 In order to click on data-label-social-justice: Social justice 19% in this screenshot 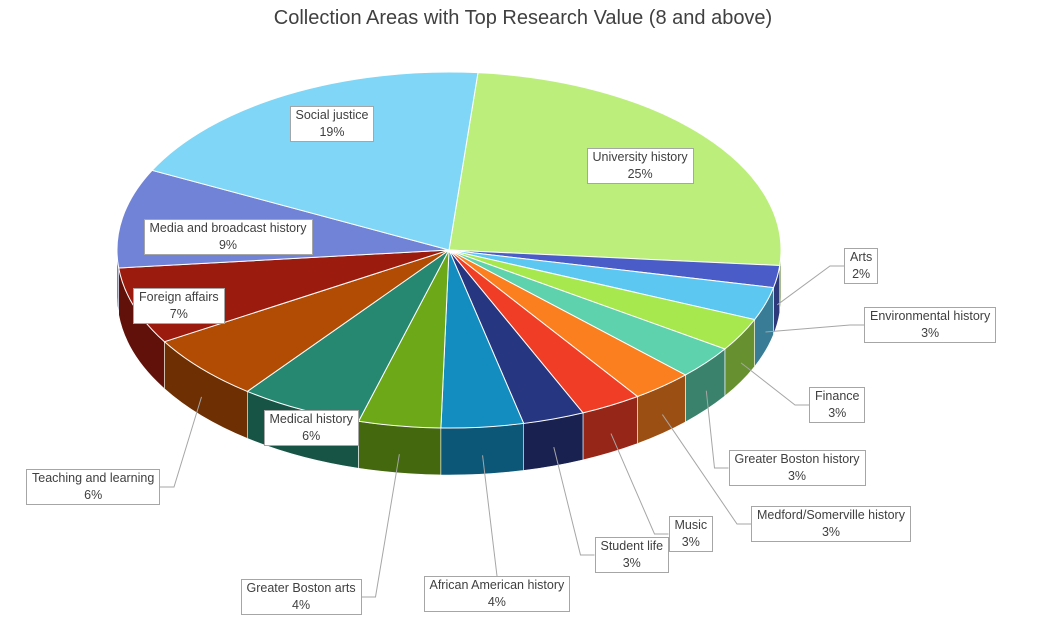, I will do `click(332, 124)`.